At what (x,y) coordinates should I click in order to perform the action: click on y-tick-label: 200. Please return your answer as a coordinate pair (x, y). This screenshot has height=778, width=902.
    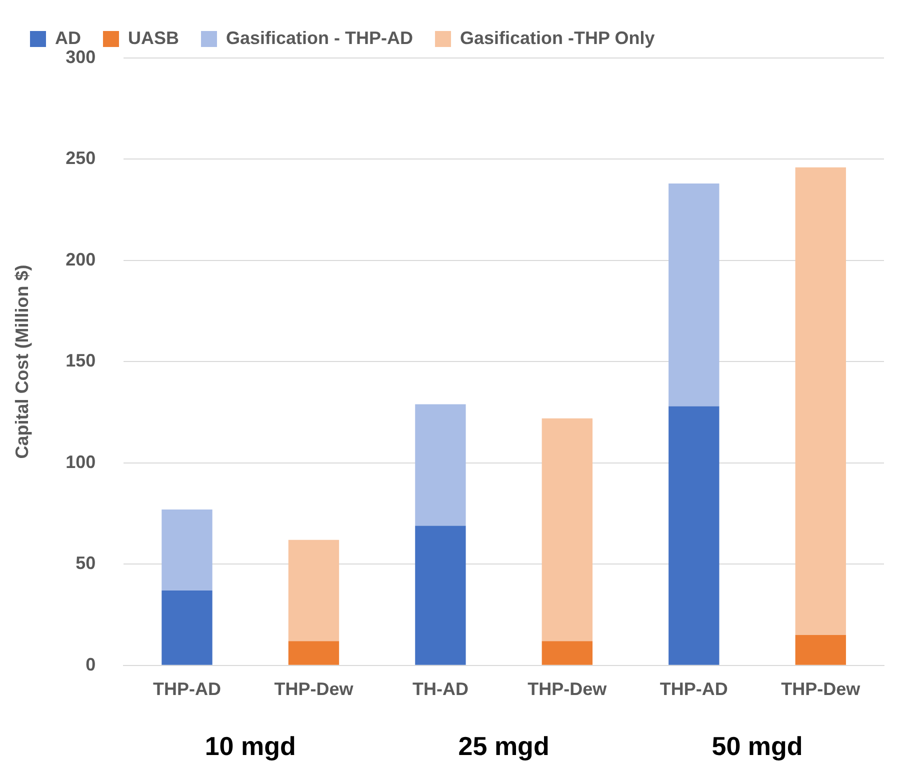
    Looking at the image, I should click on (81, 259).